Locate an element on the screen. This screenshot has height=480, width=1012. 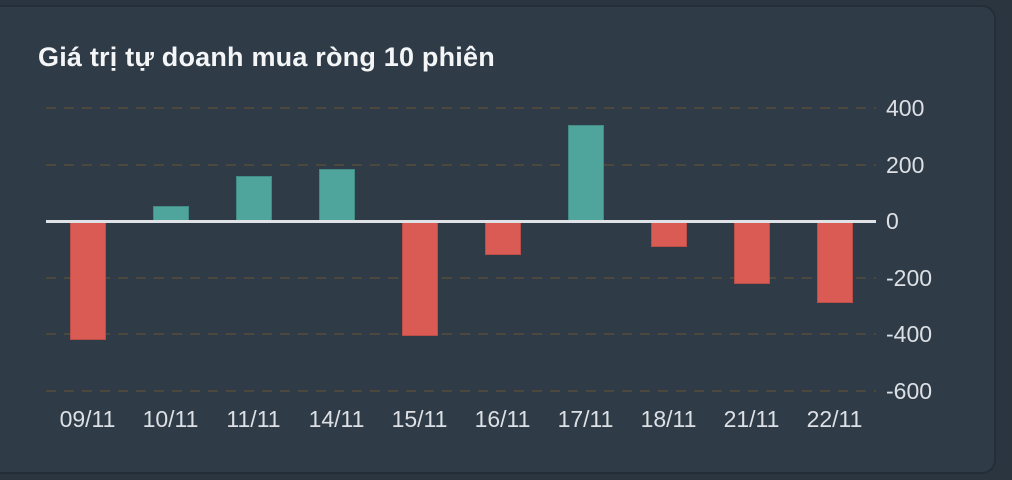
bar-10/11 is located at coordinates (170, 213).